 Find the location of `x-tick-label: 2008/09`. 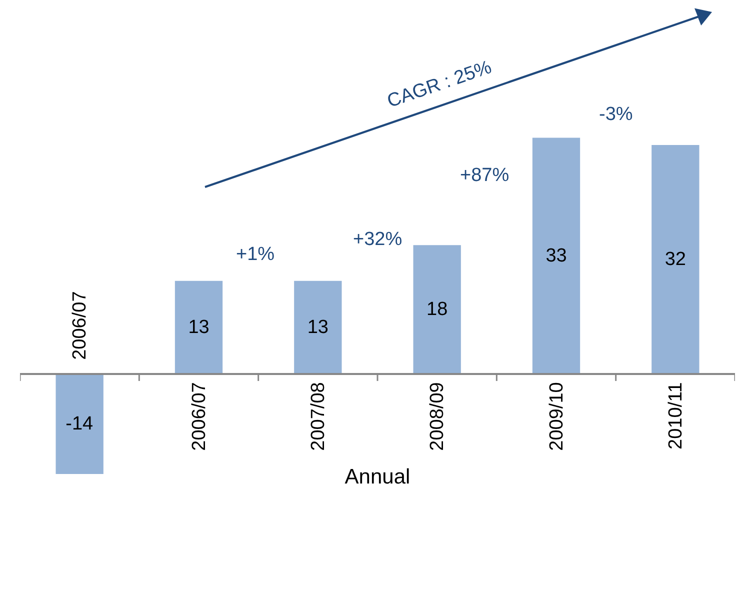

x-tick-label: 2008/09 is located at coordinates (437, 416).